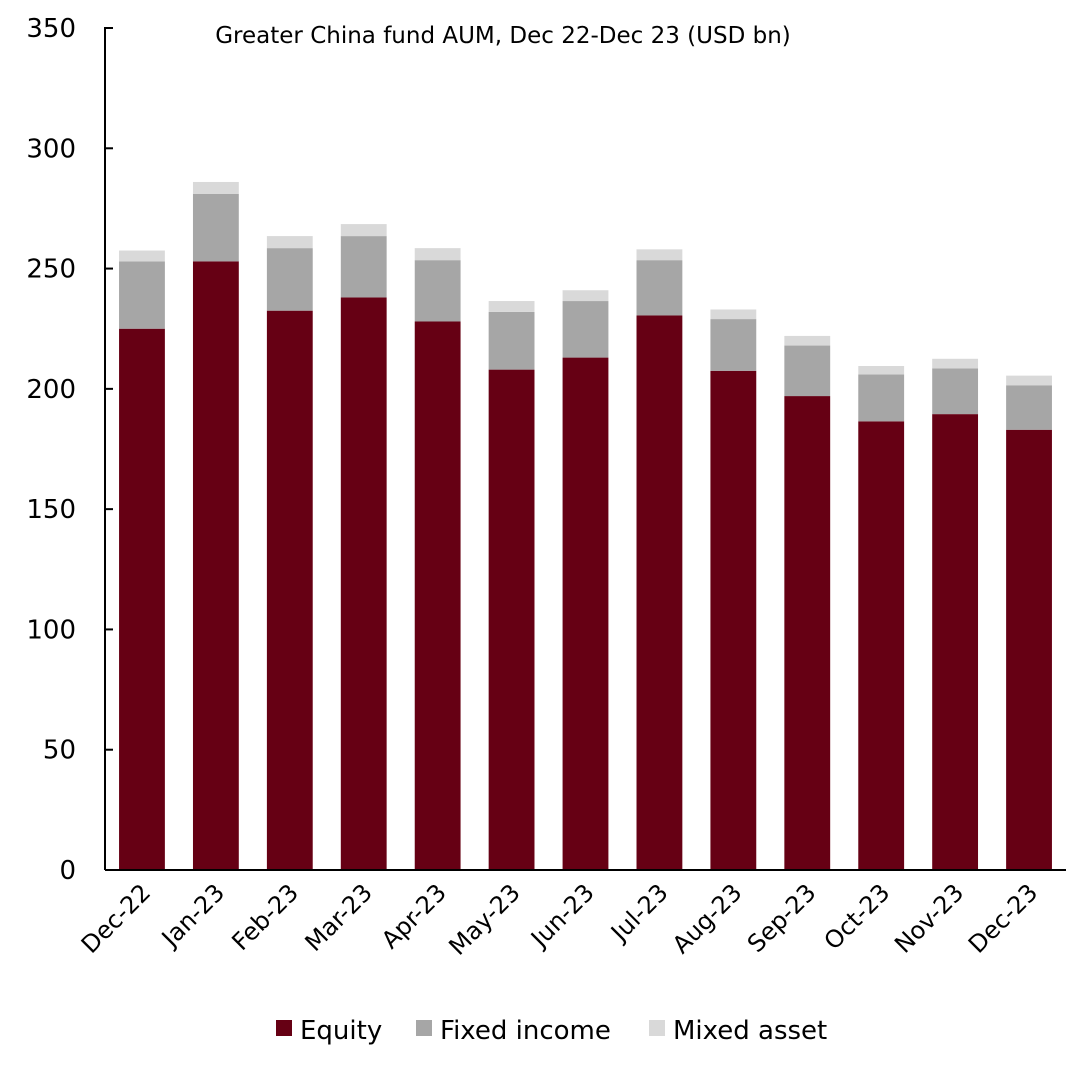  I want to click on x-tick-label-may-23: May-23, so click(485, 919).